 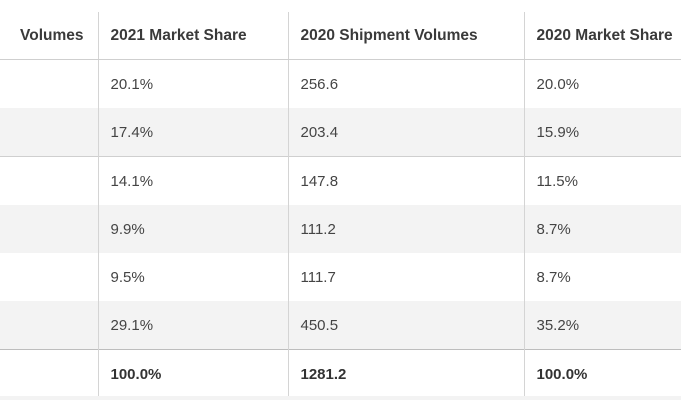 What do you see at coordinates (192, 83) in the screenshot?
I see `cell-share-2021: 20.1%` at bounding box center [192, 83].